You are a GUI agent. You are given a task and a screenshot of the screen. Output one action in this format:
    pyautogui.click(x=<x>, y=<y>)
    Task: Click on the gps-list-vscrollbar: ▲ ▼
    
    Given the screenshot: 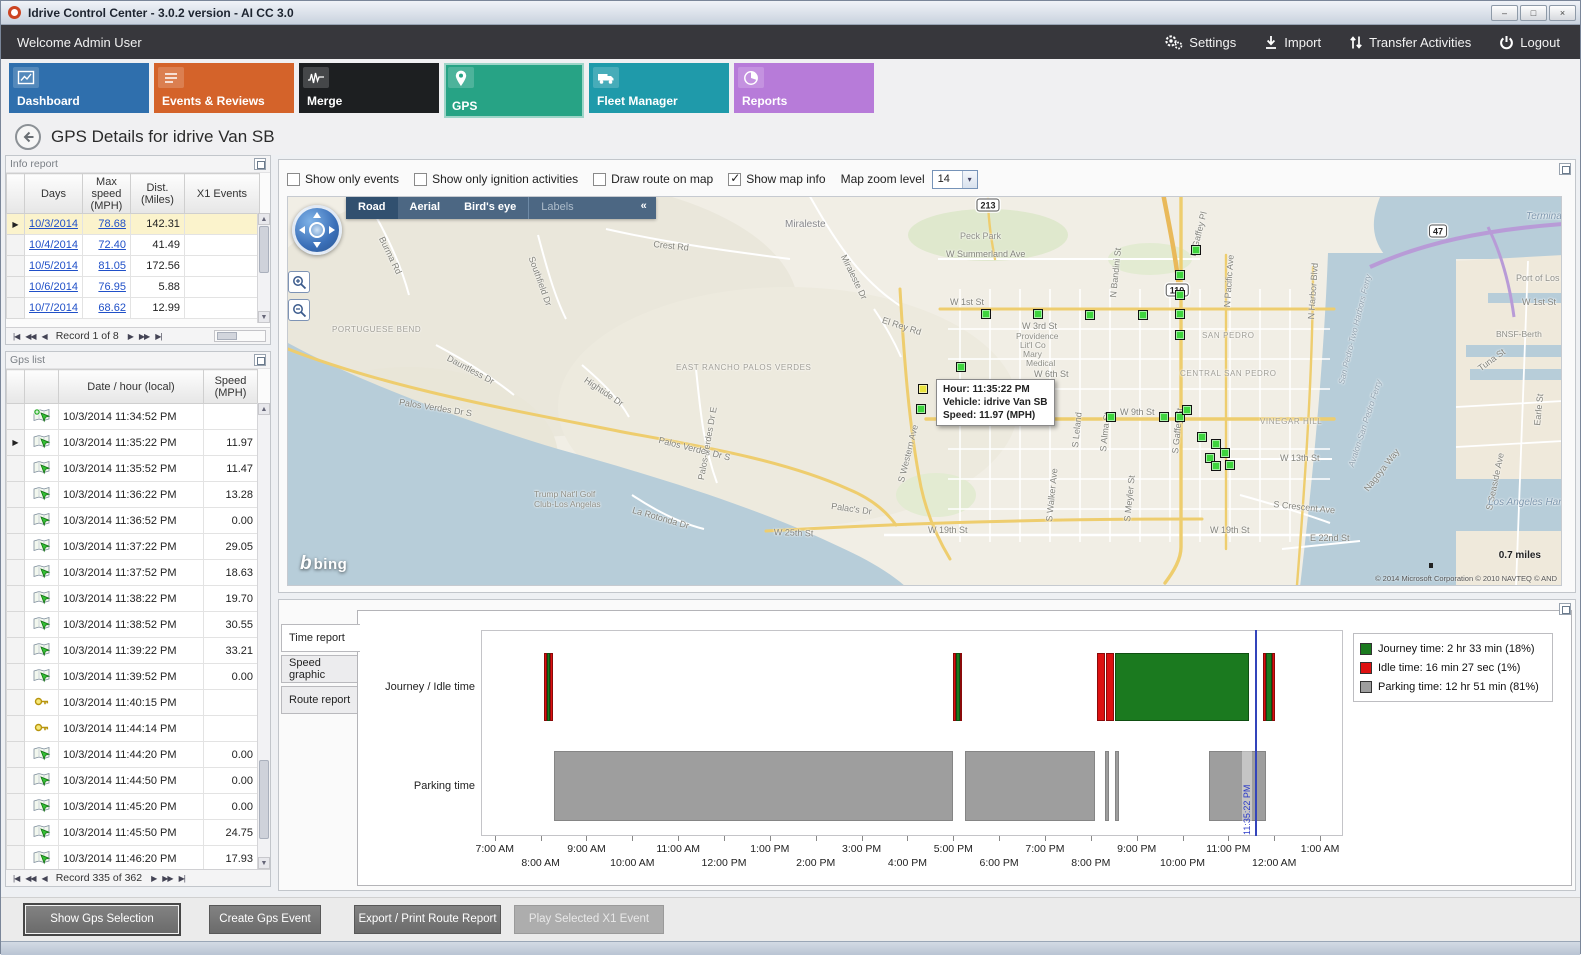 What is the action you would take?
    pyautogui.click(x=263, y=636)
    